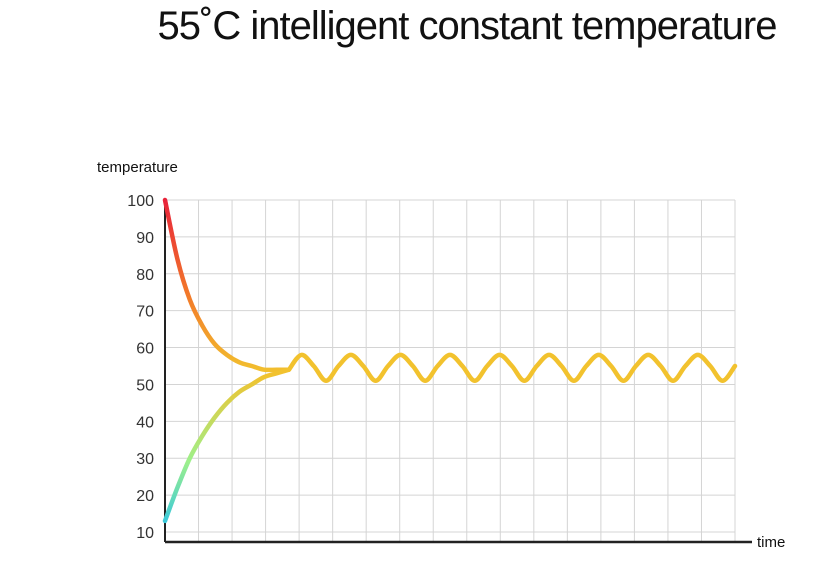 The width and height of the screenshot is (834, 586). I want to click on y-tick-label: 90, so click(145, 238).